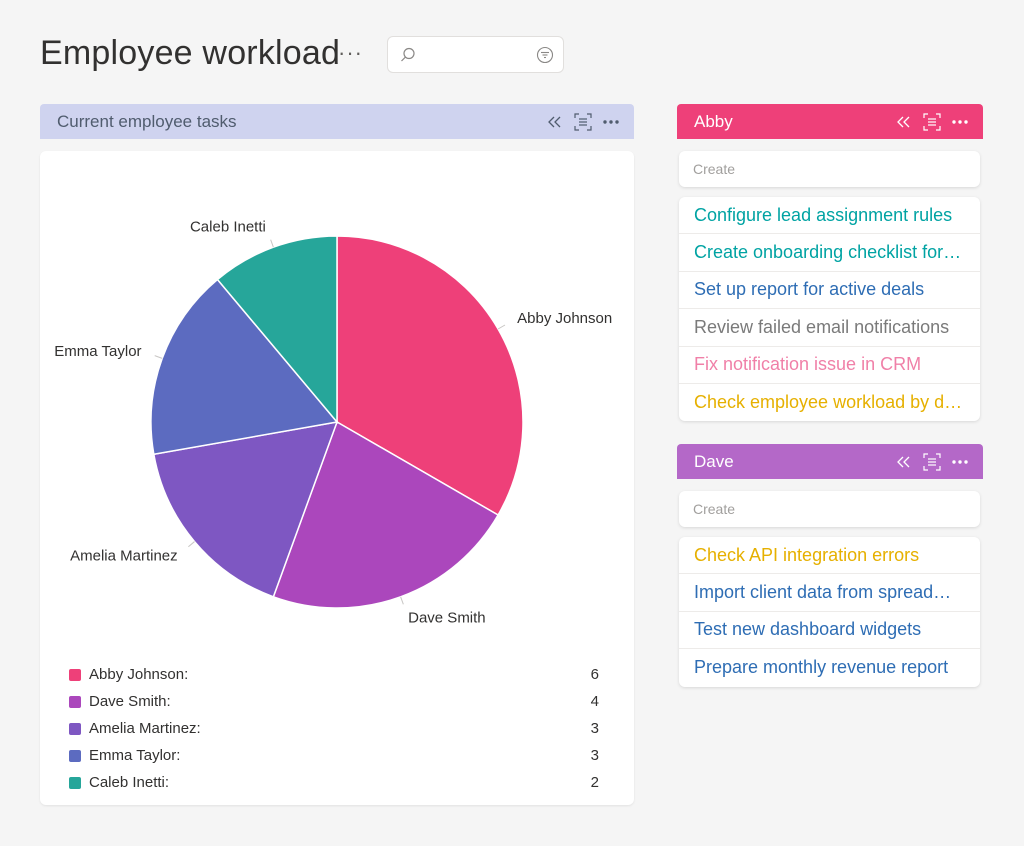  What do you see at coordinates (594, 701) in the screenshot?
I see `legend-value: 4` at bounding box center [594, 701].